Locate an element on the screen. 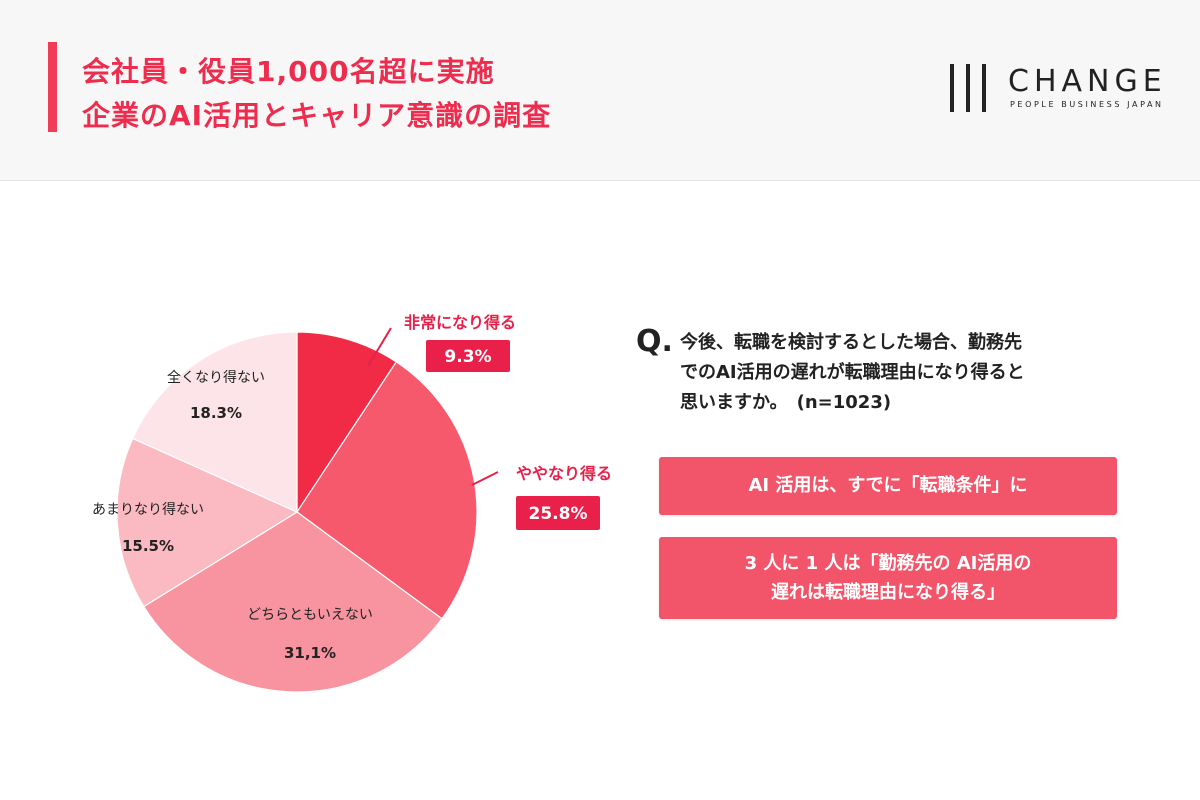 The image size is (1200, 800). callout-one-in-three: 3 人に 1 人は「勤務先の AI活用の 遅れは転職理由になり得る」 is located at coordinates (888, 578).